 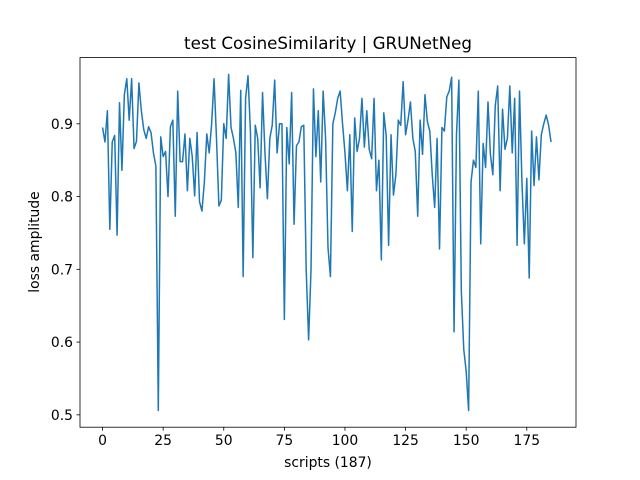 What do you see at coordinates (328, 463) in the screenshot?
I see `x-axis-label: scripts (187)` at bounding box center [328, 463].